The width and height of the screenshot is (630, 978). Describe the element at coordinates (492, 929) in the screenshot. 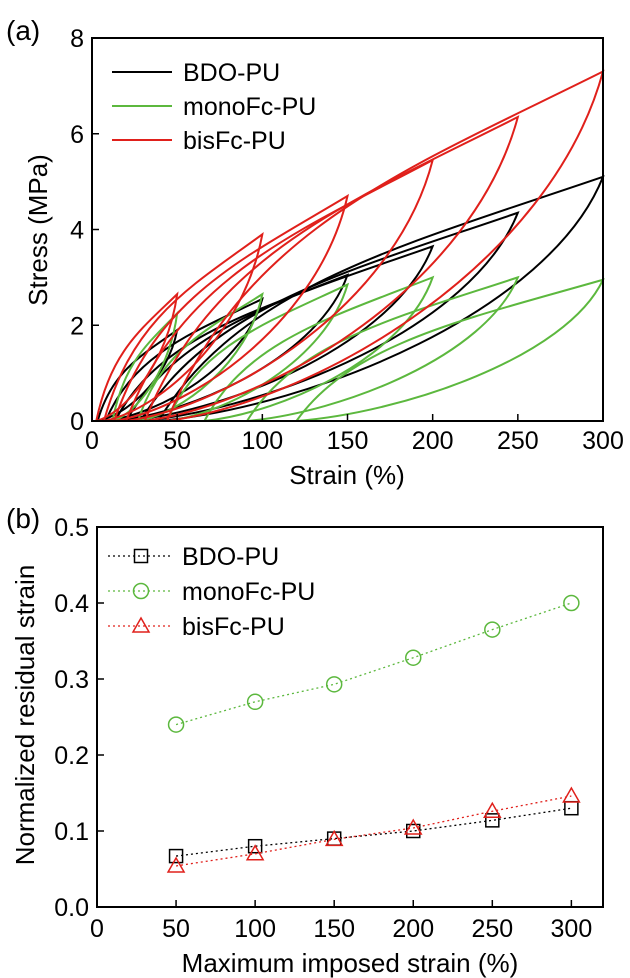

I see `panel-b-x-tick-label: 250` at that location.